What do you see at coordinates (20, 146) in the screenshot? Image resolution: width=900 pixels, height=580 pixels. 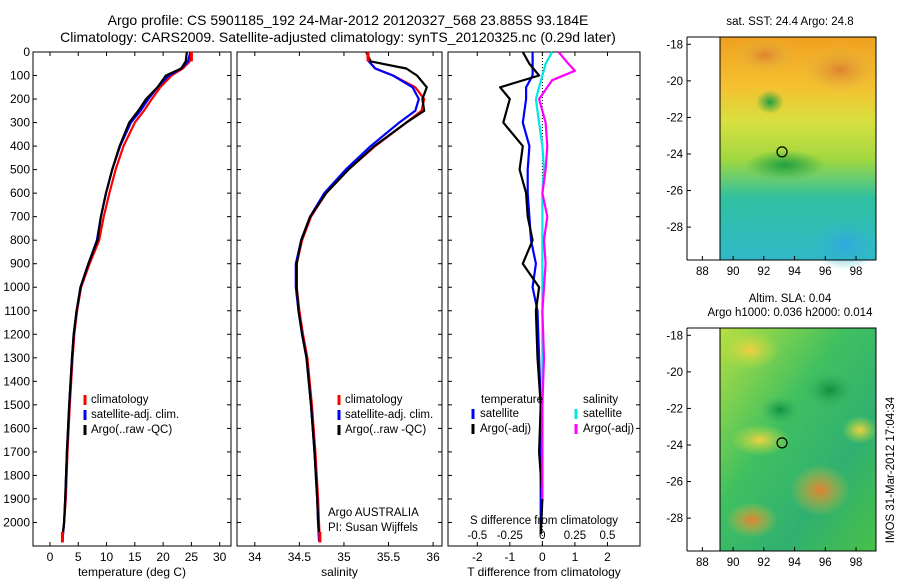 I see `y-tick-label: 400` at bounding box center [20, 146].